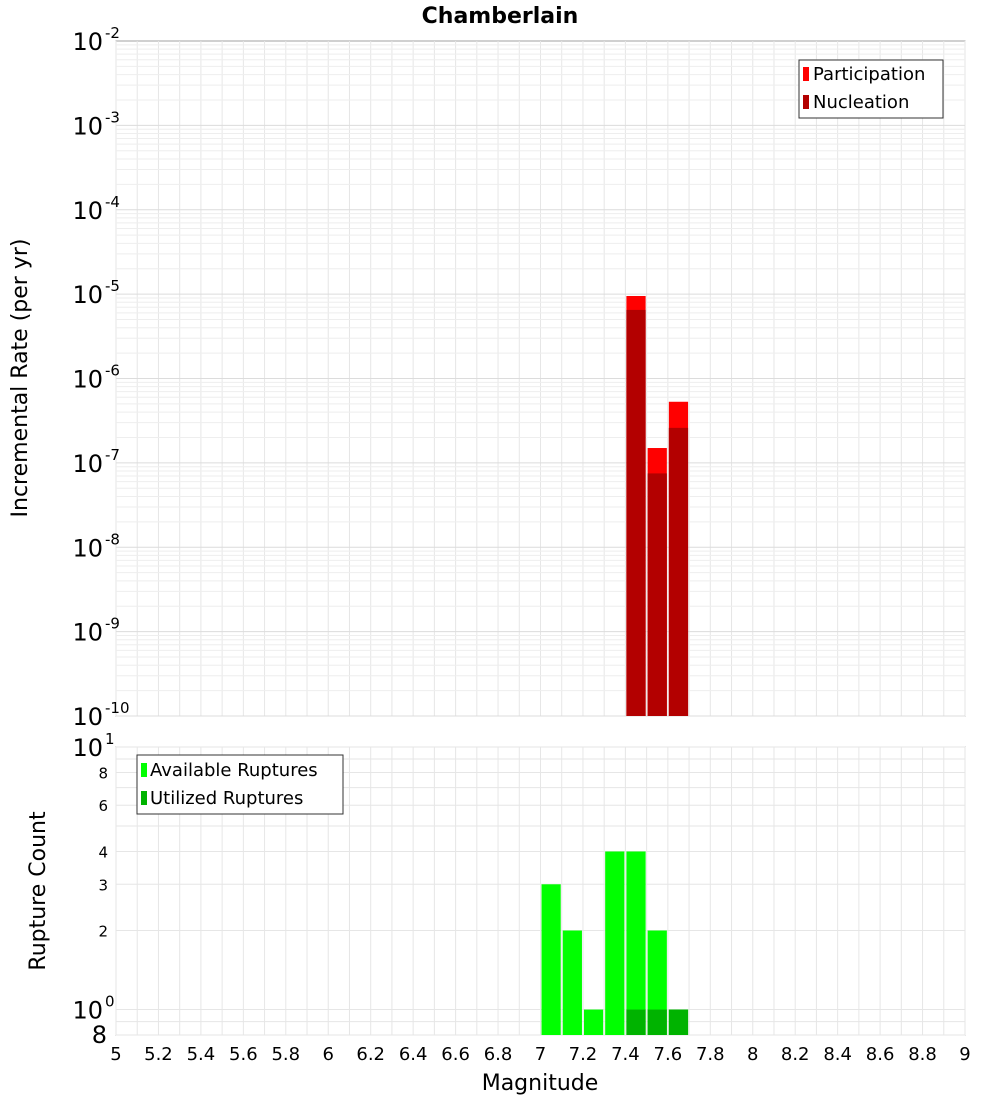 The height and width of the screenshot is (1100, 1000). I want to click on top-legend-box, so click(871, 89).